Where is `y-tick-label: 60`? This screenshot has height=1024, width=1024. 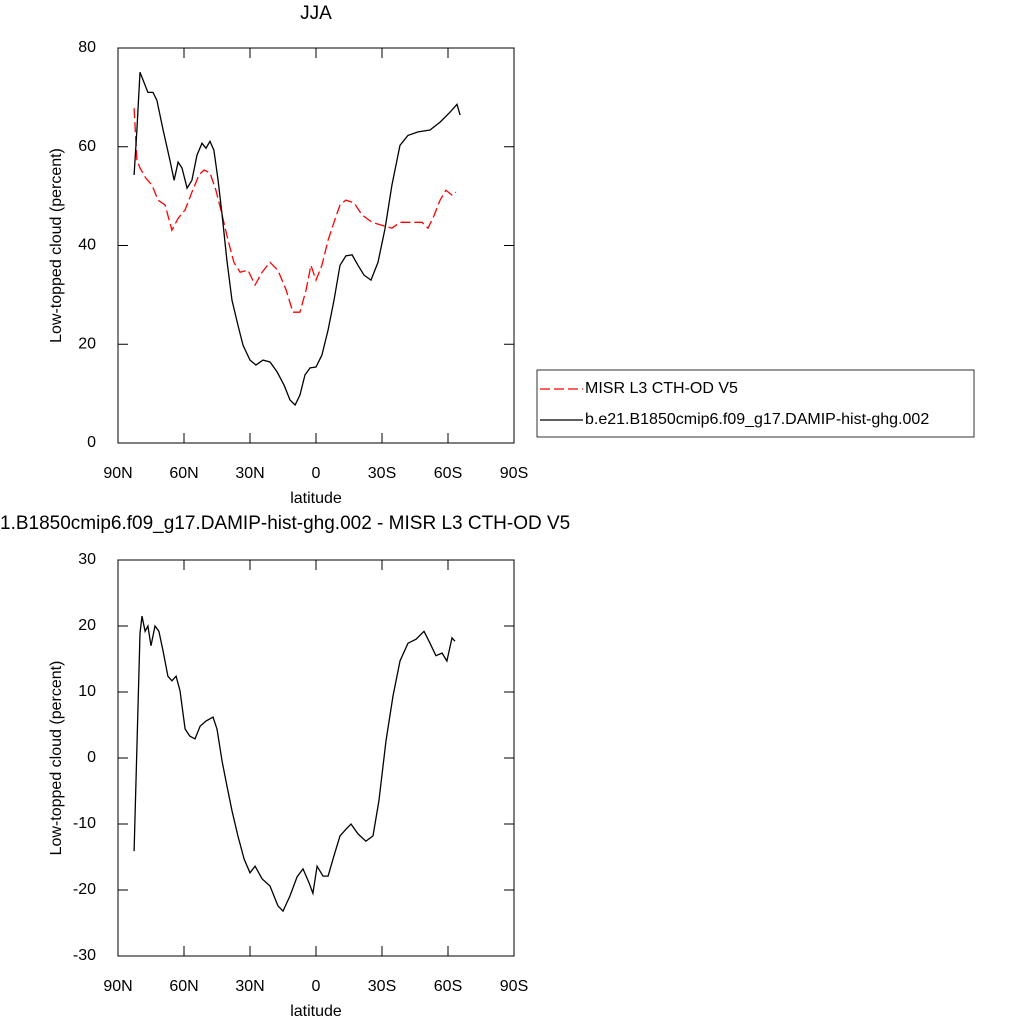 y-tick-label: 60 is located at coordinates (87, 146).